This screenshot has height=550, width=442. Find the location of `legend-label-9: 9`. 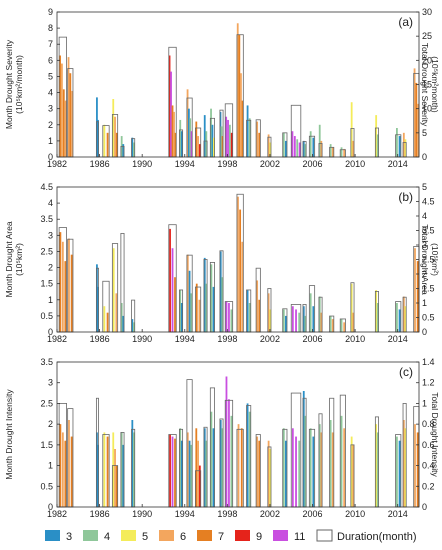

legend-label-9: 9 is located at coordinates (259, 537).